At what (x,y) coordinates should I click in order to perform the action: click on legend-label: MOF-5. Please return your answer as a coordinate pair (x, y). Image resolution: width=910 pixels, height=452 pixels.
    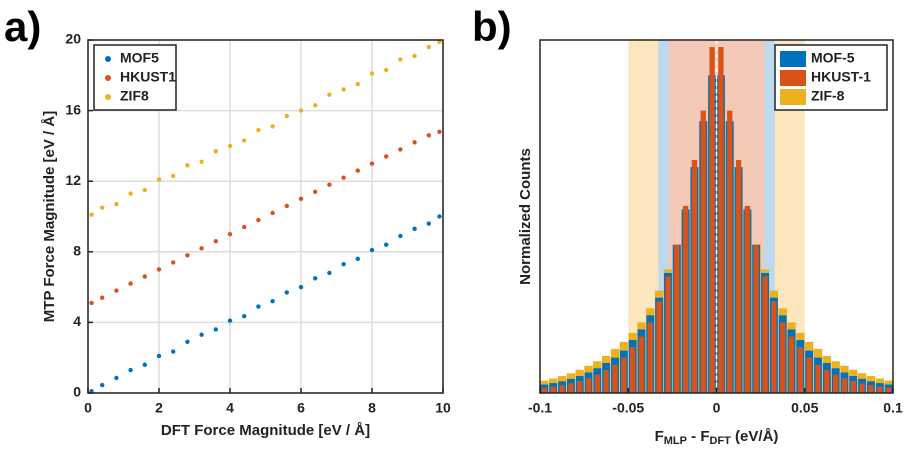
    Looking at the image, I should click on (833, 58).